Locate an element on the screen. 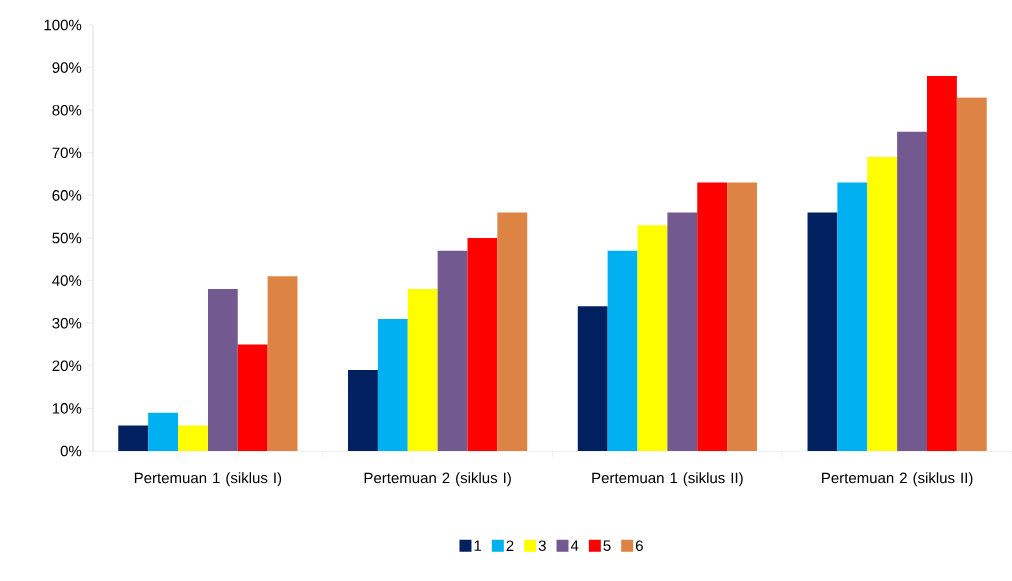 This screenshot has height=581, width=1012. x-tick-label: Pertemuan 1 (siklus I) is located at coordinates (208, 479).